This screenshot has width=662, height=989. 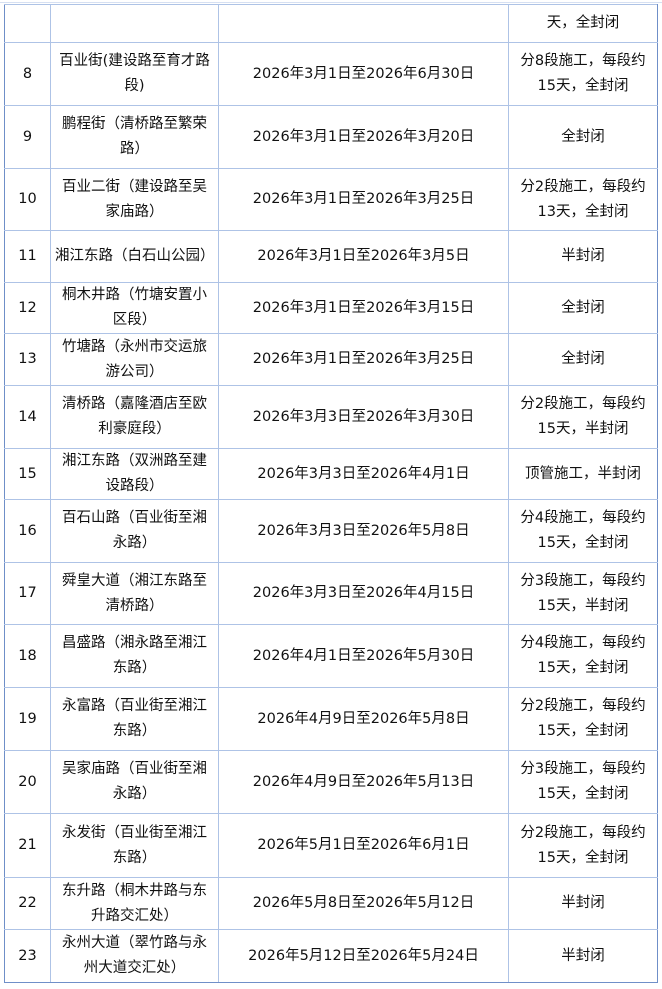 What do you see at coordinates (363, 719) in the screenshot?
I see `construction-period-cell: 2026年4月9日至2026年5月8日` at bounding box center [363, 719].